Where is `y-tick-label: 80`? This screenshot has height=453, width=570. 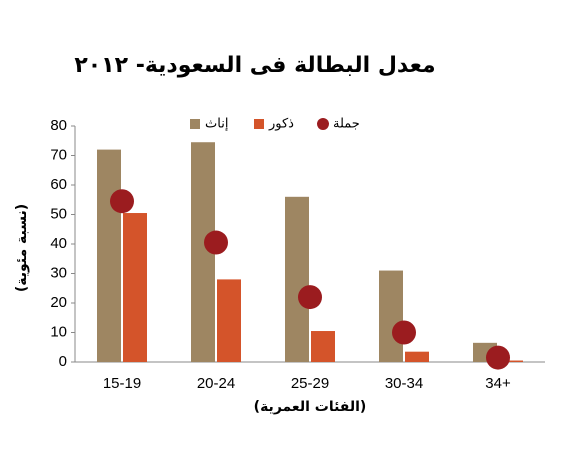
y-tick-label: 80 is located at coordinates (58, 125).